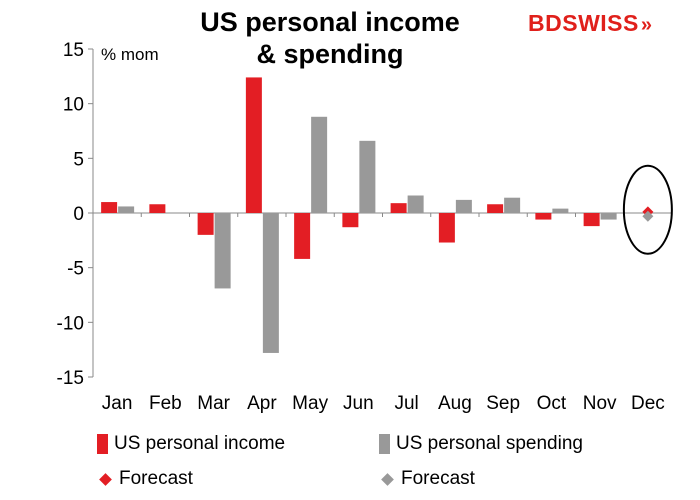  What do you see at coordinates (489, 443) in the screenshot?
I see `legend-label-spending: US personal spending` at bounding box center [489, 443].